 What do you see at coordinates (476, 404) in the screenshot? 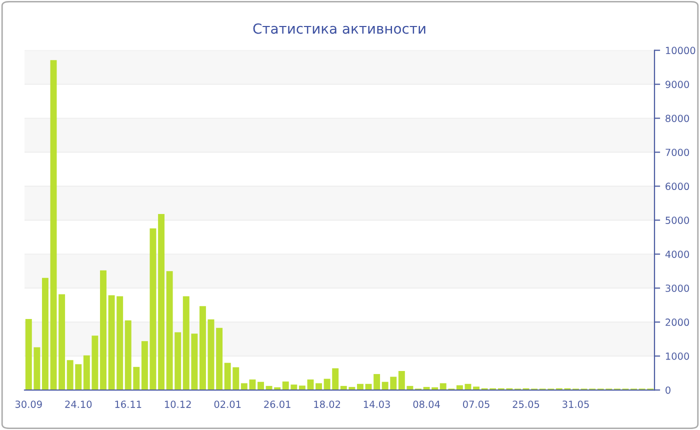
I see `x-tick-label: 07.05` at bounding box center [476, 404].